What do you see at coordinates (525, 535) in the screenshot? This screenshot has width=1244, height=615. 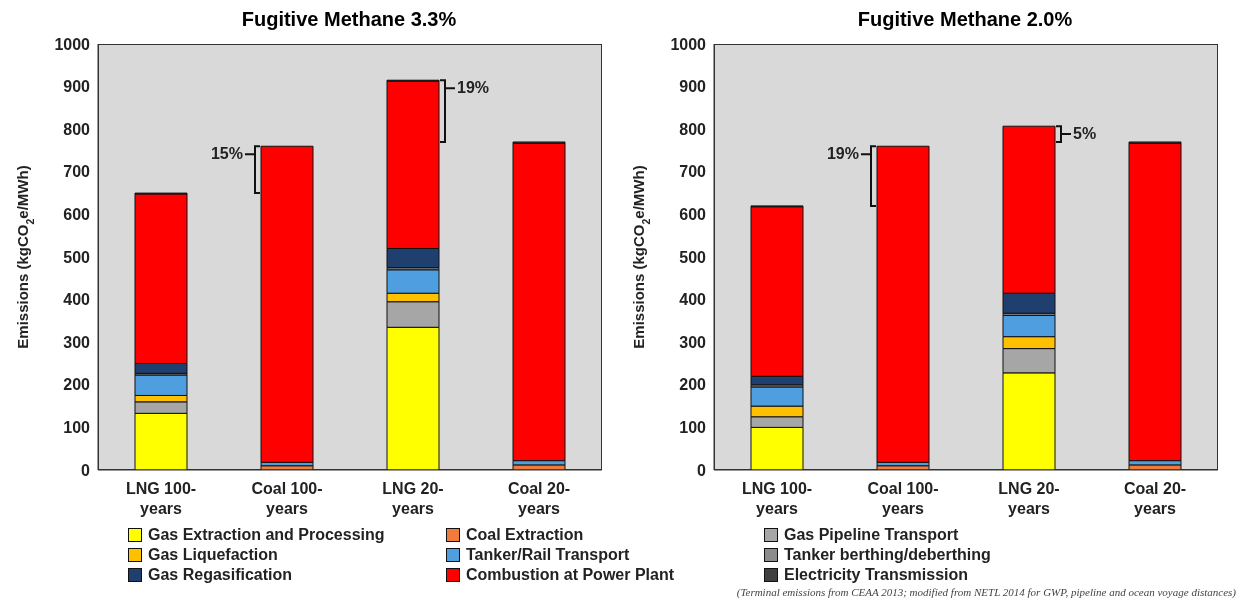 I see `legend-label: Coal Extraction` at bounding box center [525, 535].